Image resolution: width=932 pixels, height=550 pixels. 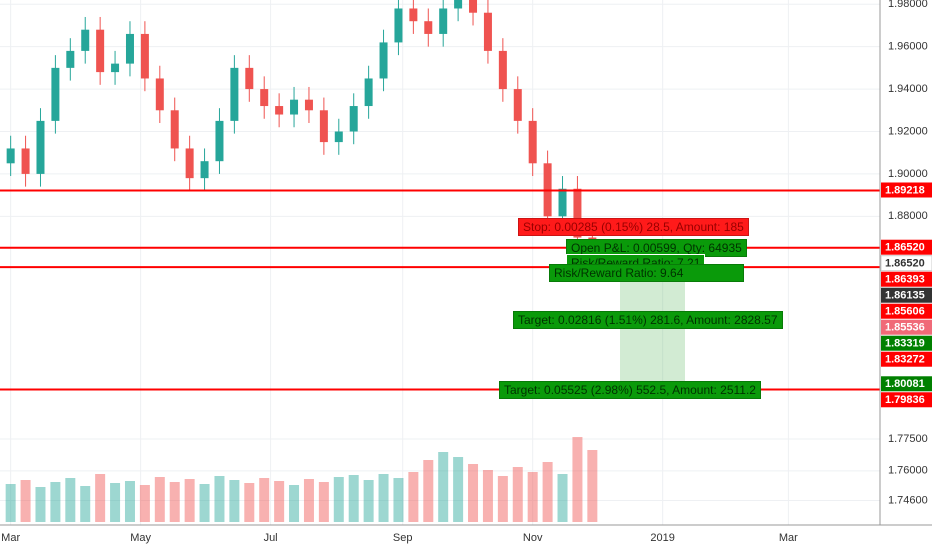 What do you see at coordinates (662, 538) in the screenshot?
I see `x-tick-label: 2019` at bounding box center [662, 538].